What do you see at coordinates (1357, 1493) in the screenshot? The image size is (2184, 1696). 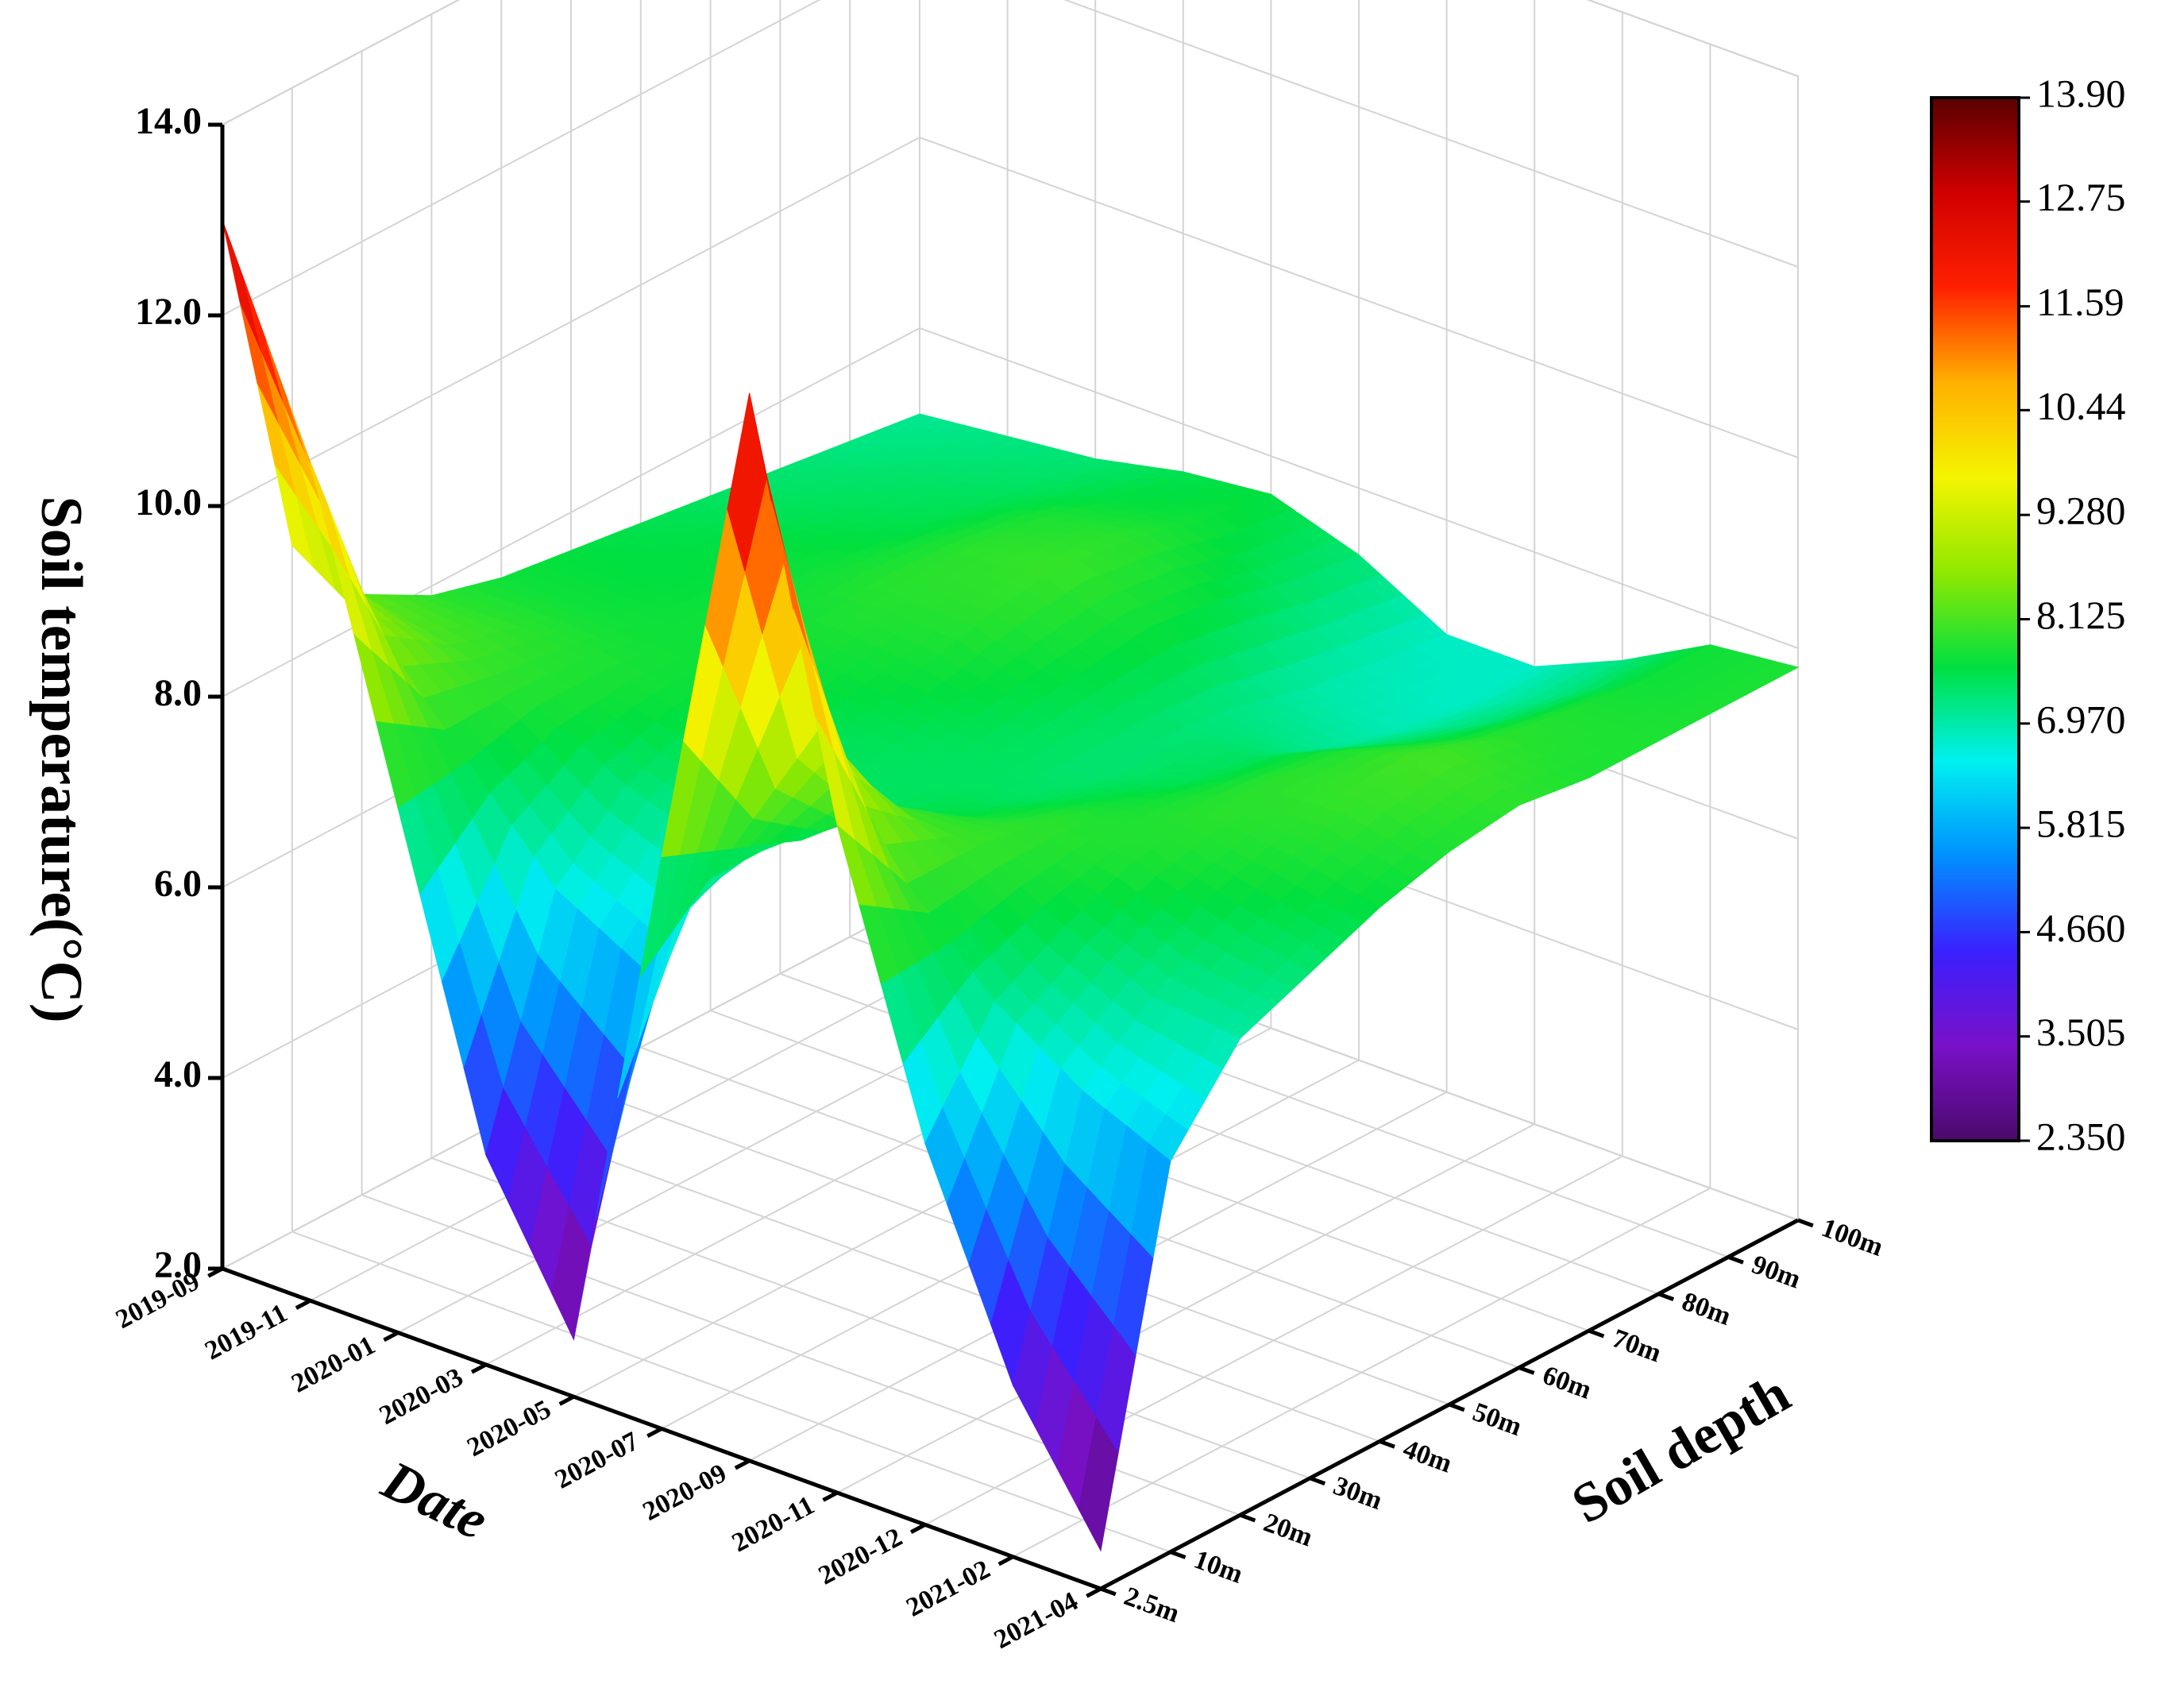 I see `y-tick-label: 30m` at bounding box center [1357, 1493].